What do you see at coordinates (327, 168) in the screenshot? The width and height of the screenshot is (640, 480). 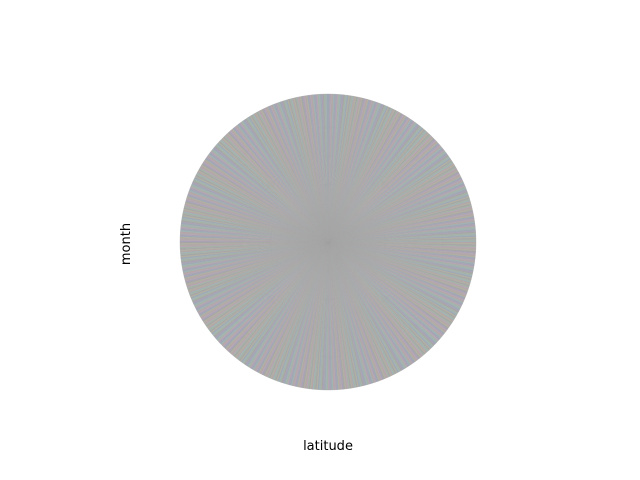 I see `pie-slice` at bounding box center [327, 168].